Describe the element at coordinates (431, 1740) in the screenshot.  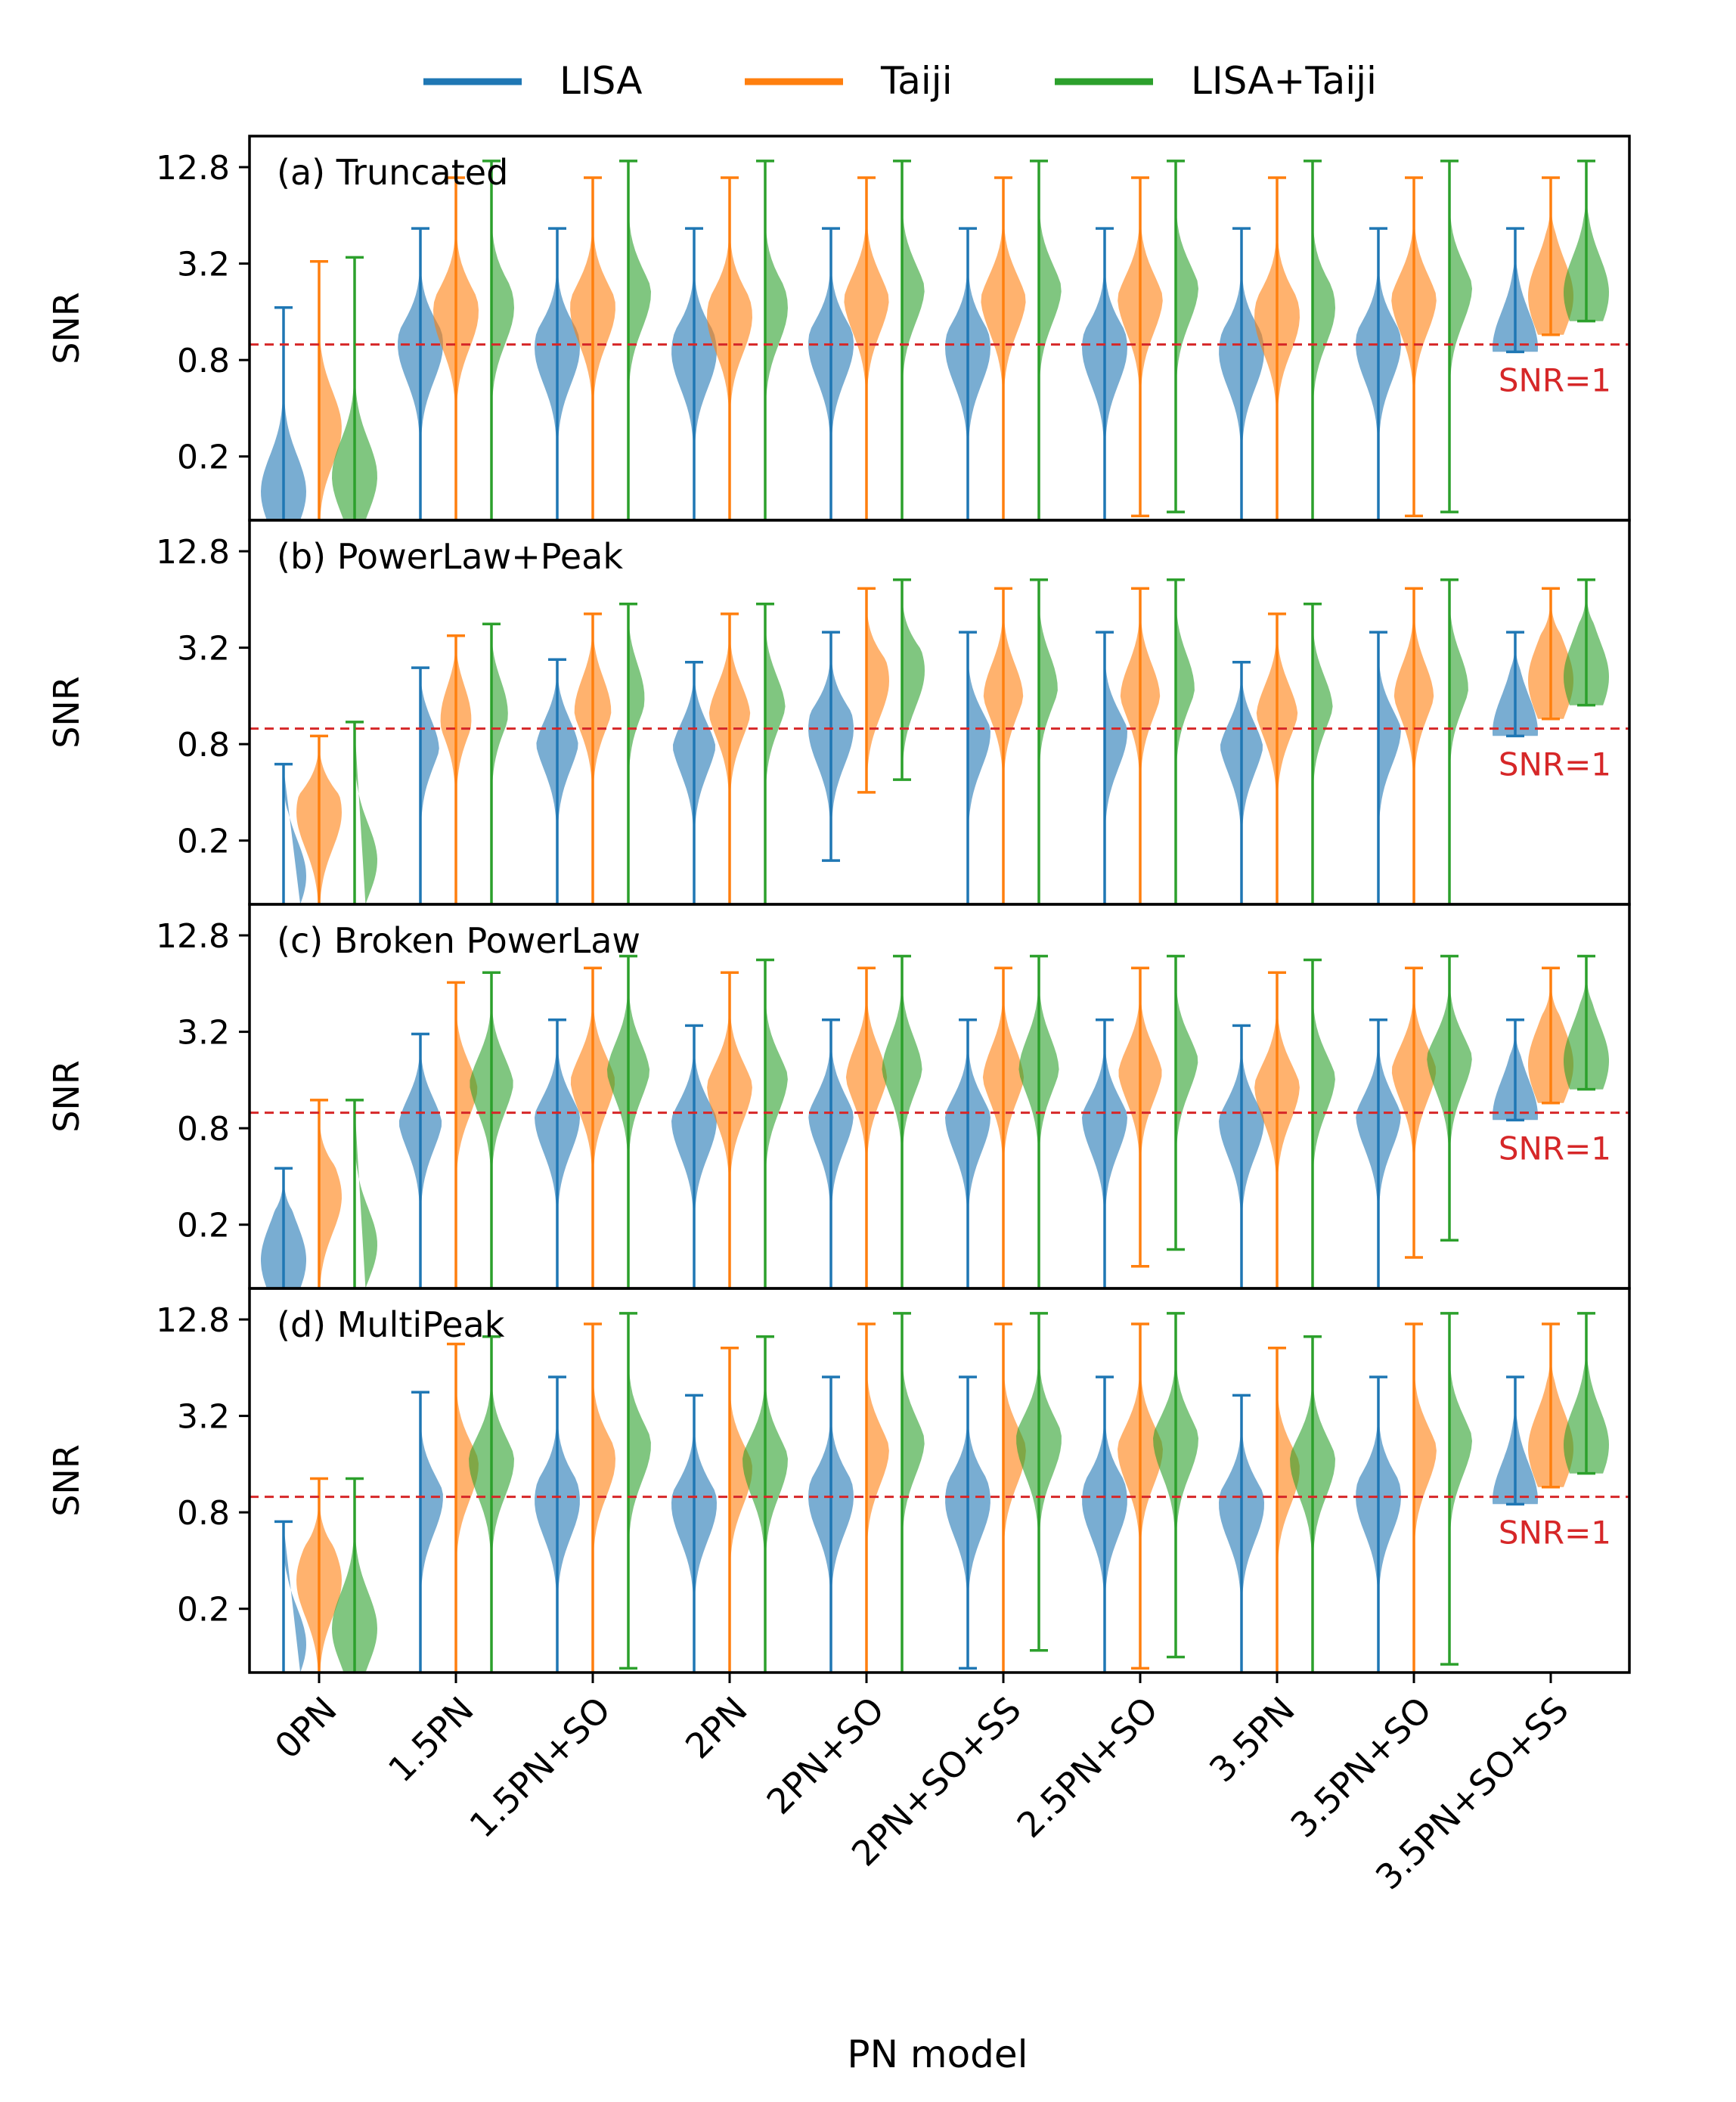
I see `x-tick-label: 1.5PN` at that location.